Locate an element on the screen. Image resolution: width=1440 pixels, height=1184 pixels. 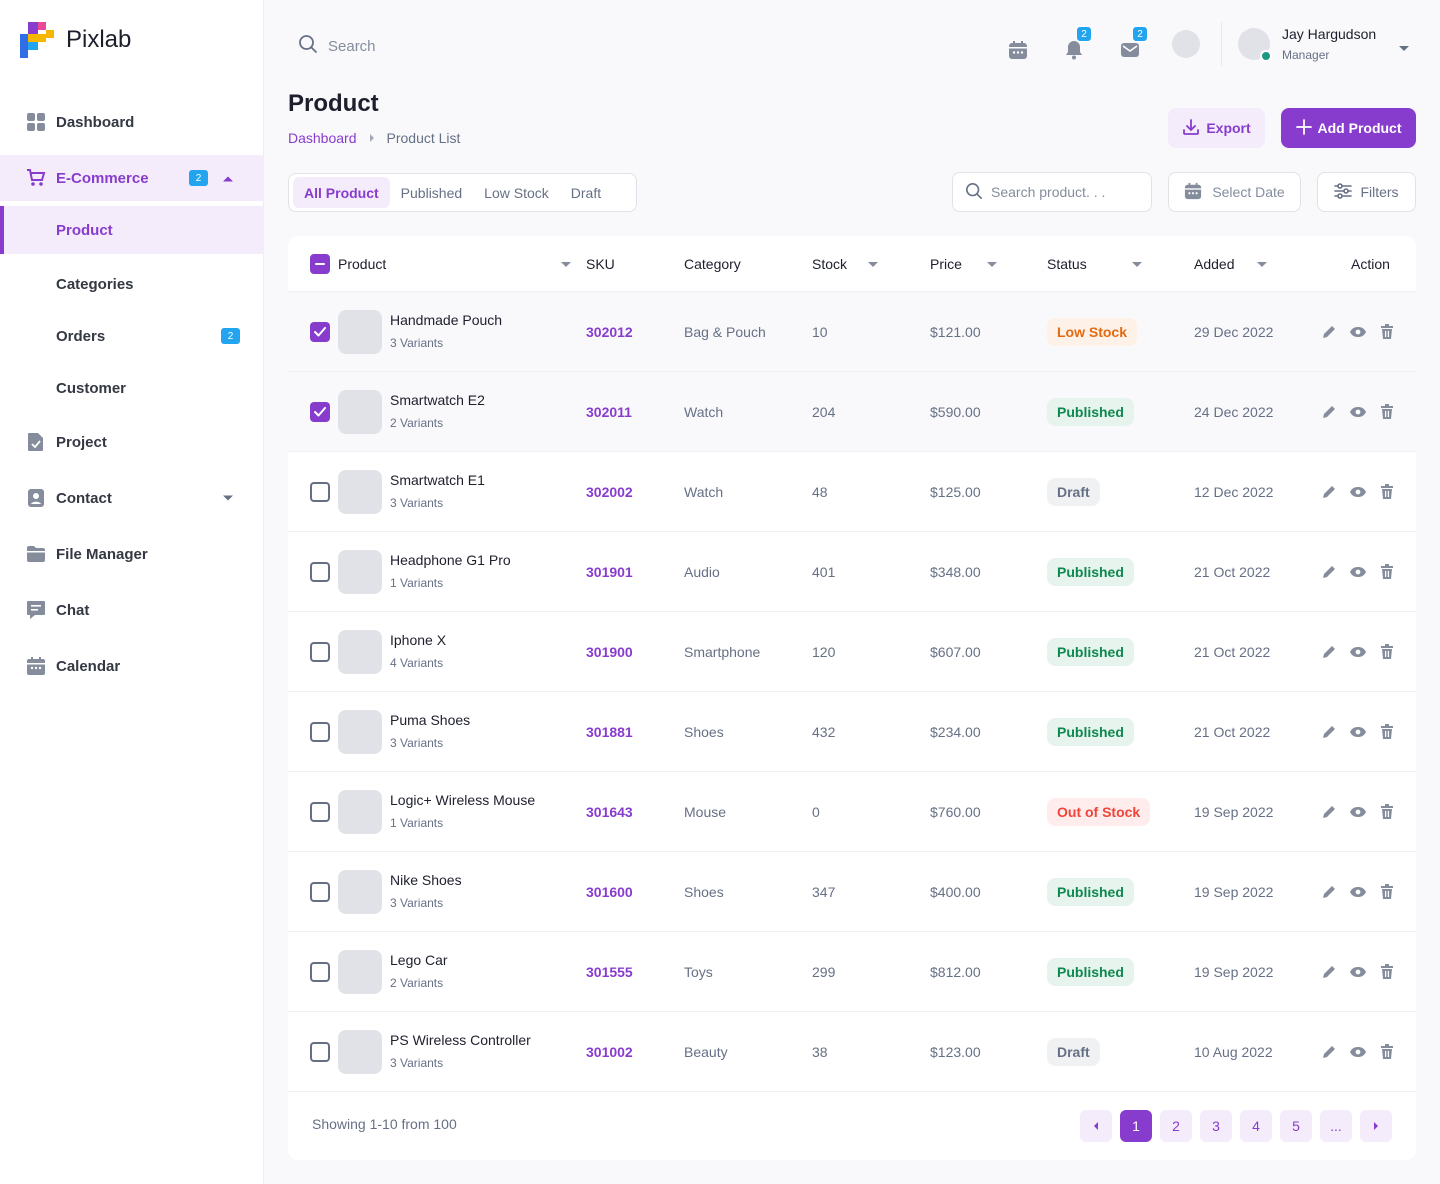
user-name: Jay Hargudson is located at coordinates (1329, 34).